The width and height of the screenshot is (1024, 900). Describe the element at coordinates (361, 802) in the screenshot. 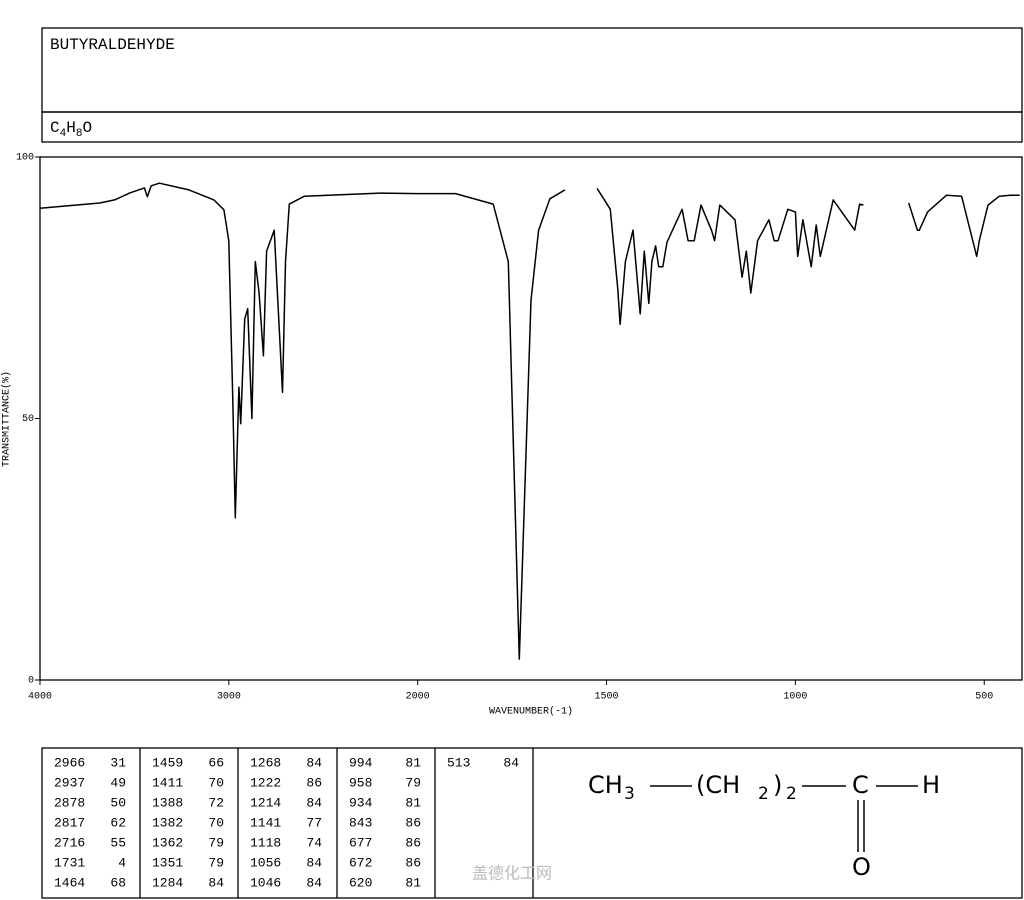

I see `peak-wavenumber: 934` at that location.